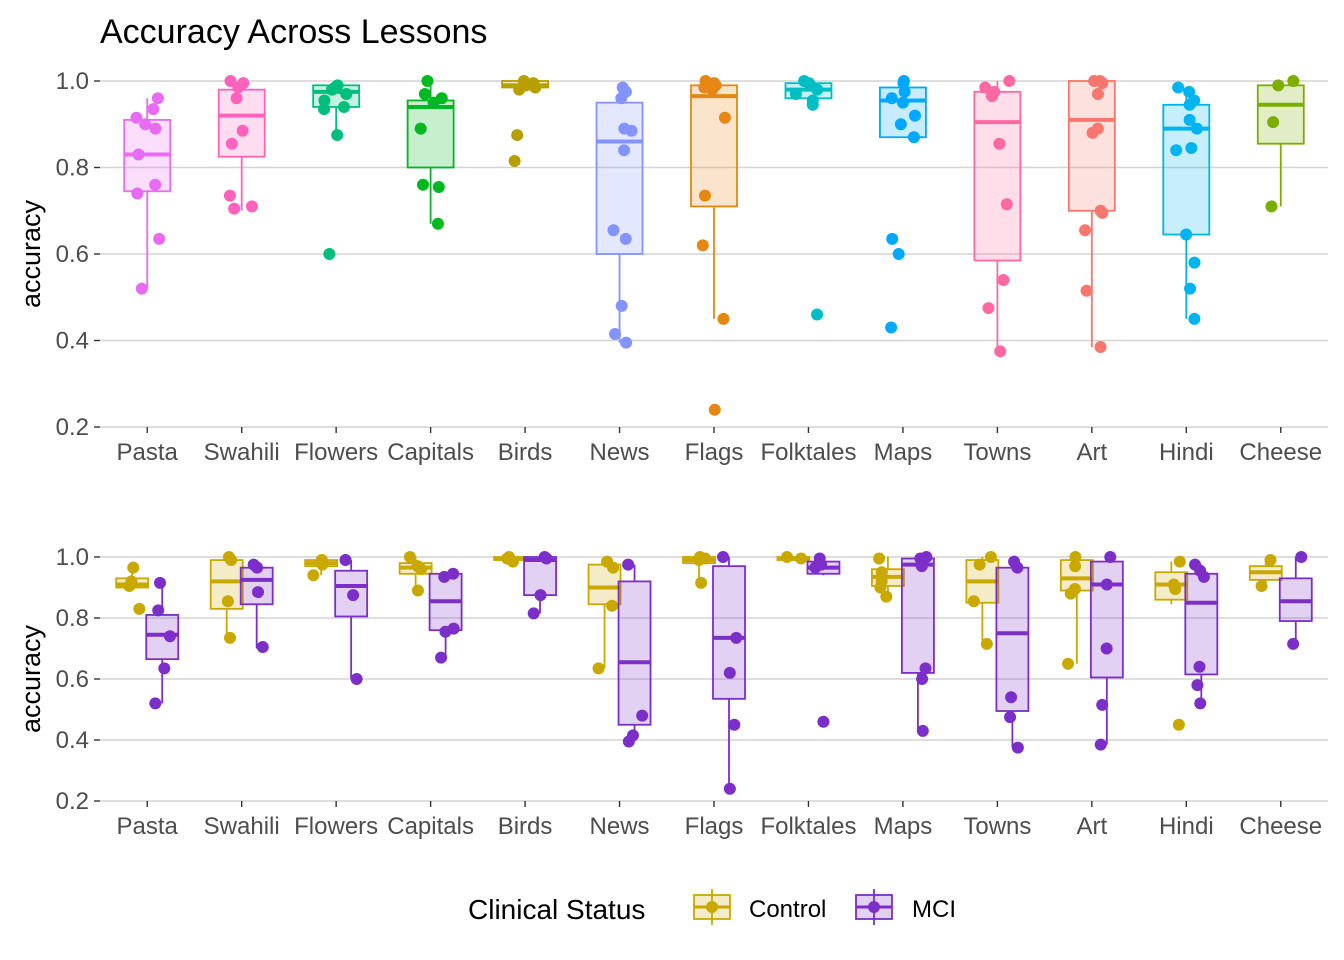 This screenshot has height=960, width=1344. Describe the element at coordinates (293, 32) in the screenshot. I see `chart-title: Accuracy Across Lessons` at that location.